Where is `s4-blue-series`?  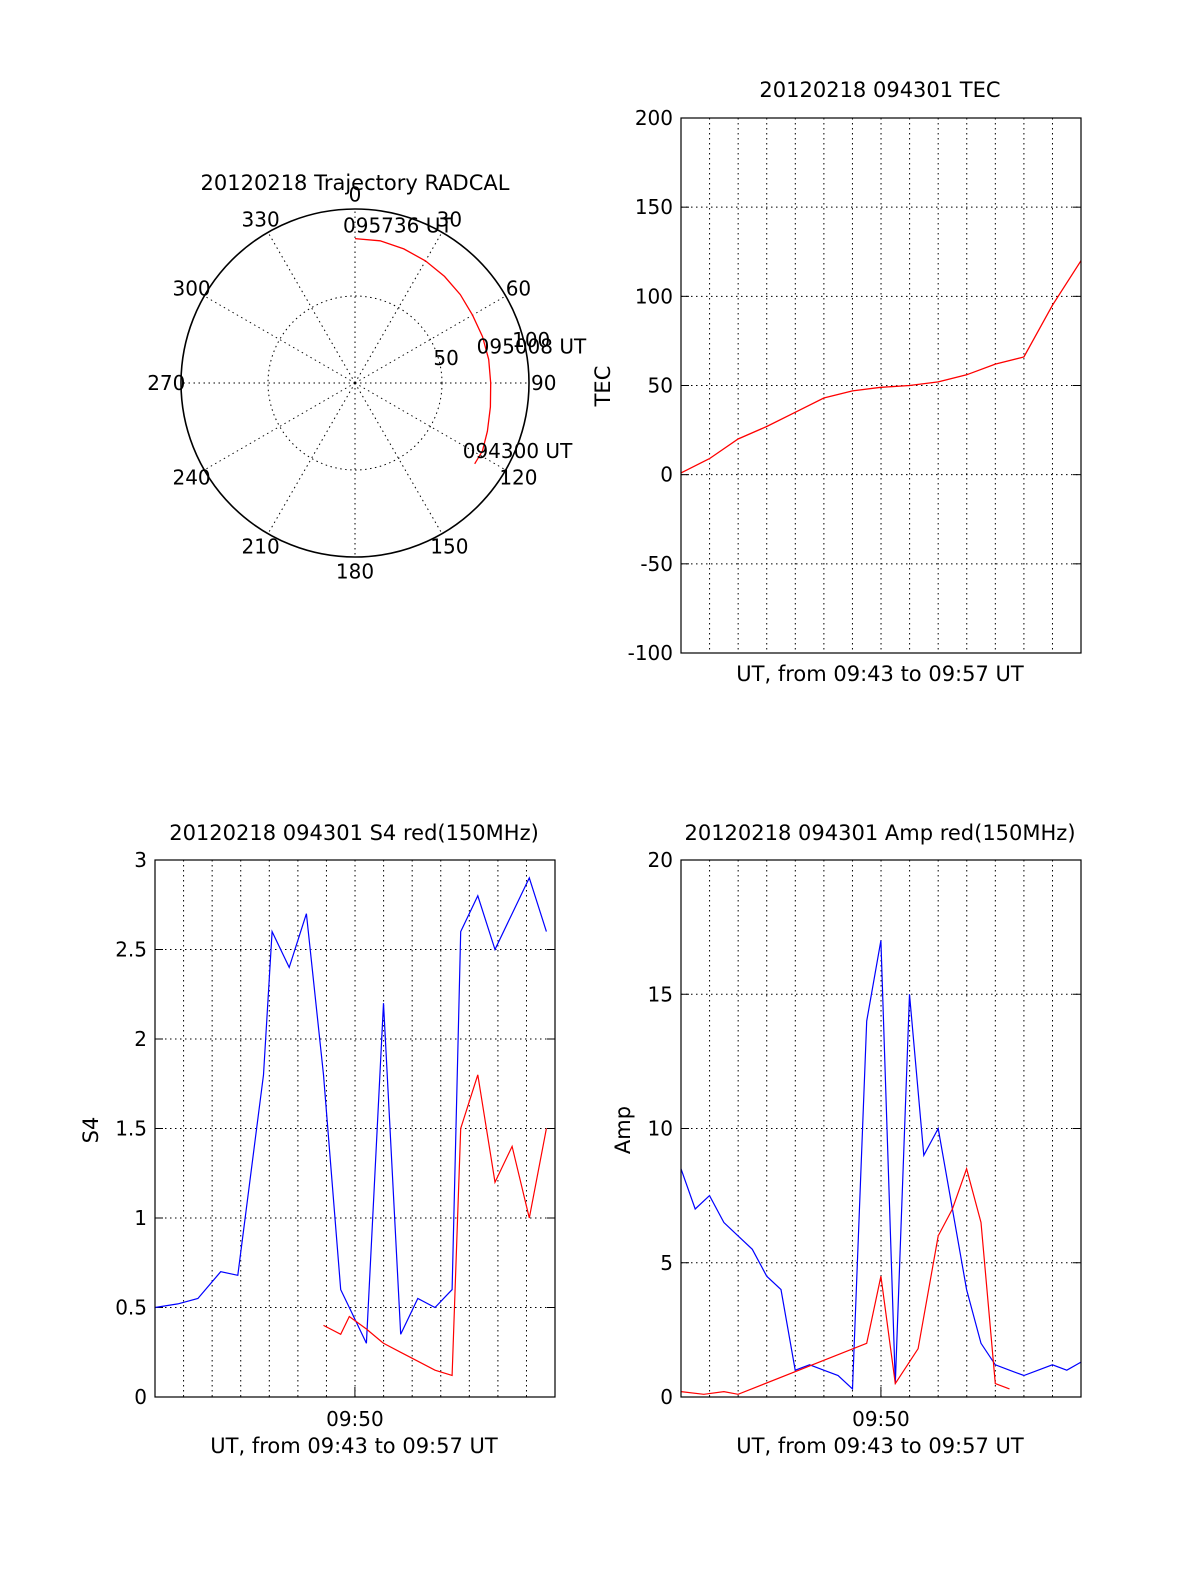 s4-blue-series is located at coordinates (350, 1110).